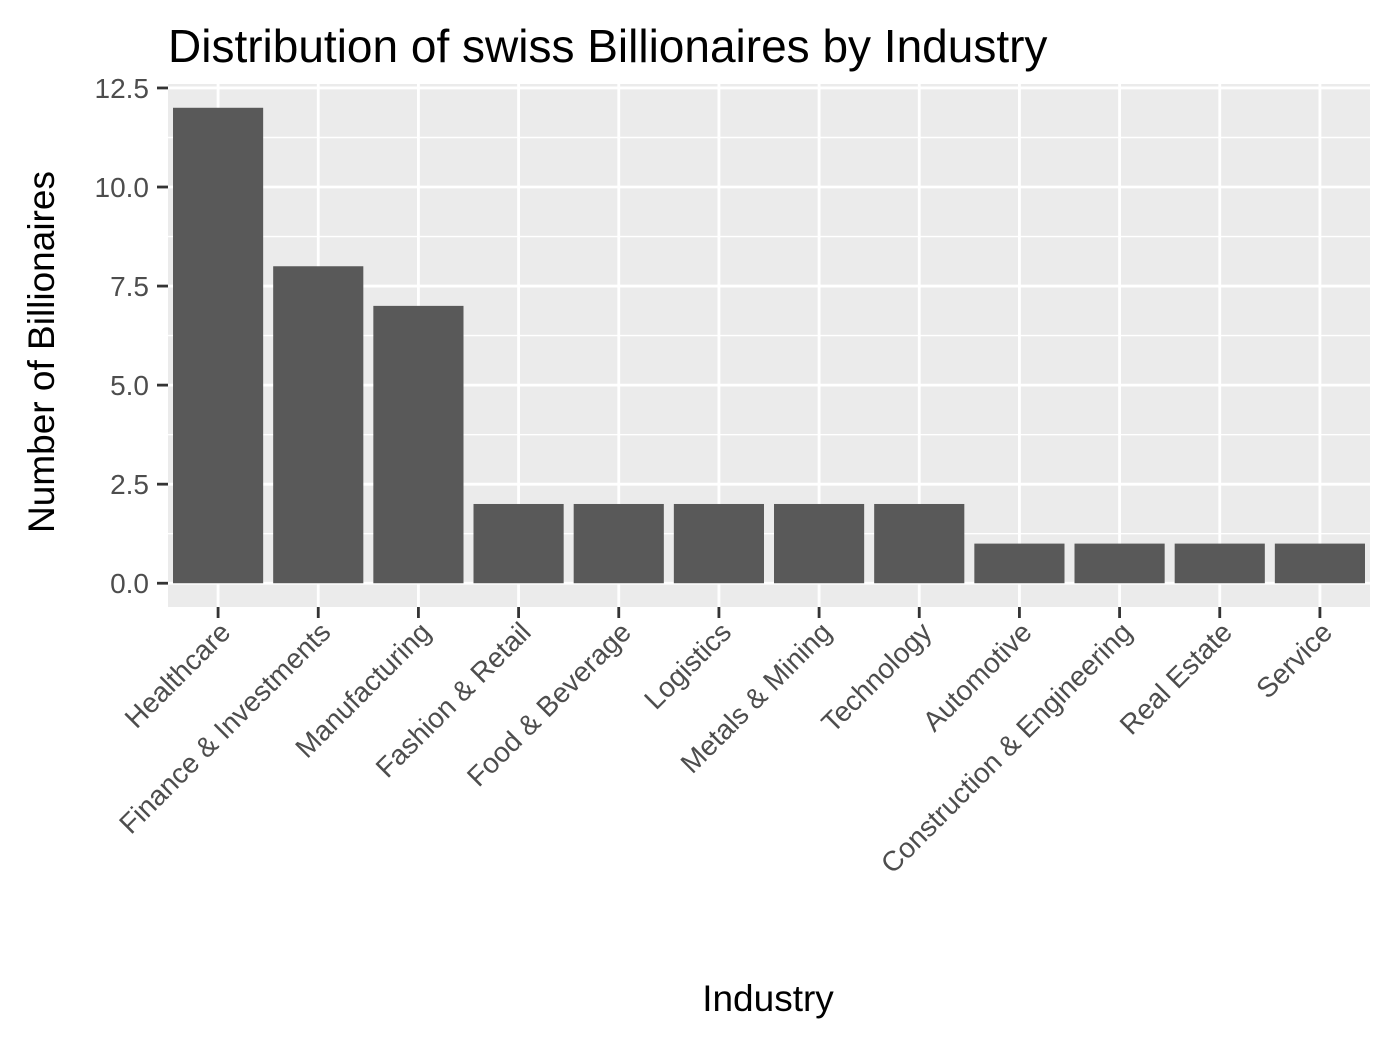  I want to click on x-tick-label: Logistics, so click(687, 665).